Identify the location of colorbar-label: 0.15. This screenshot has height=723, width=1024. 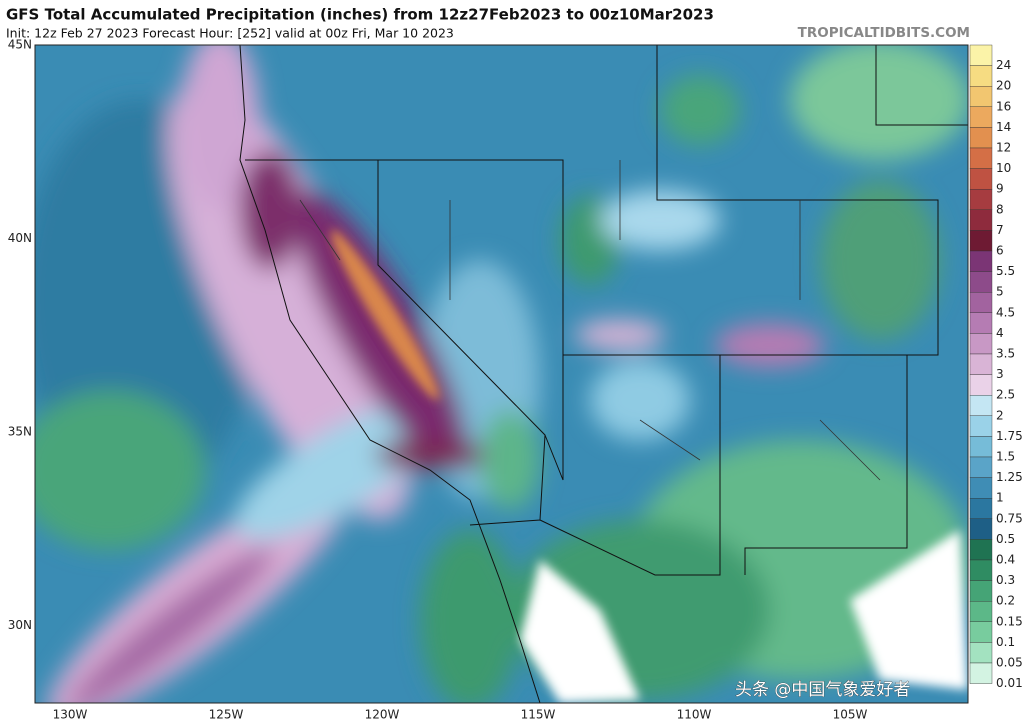
(1009, 621).